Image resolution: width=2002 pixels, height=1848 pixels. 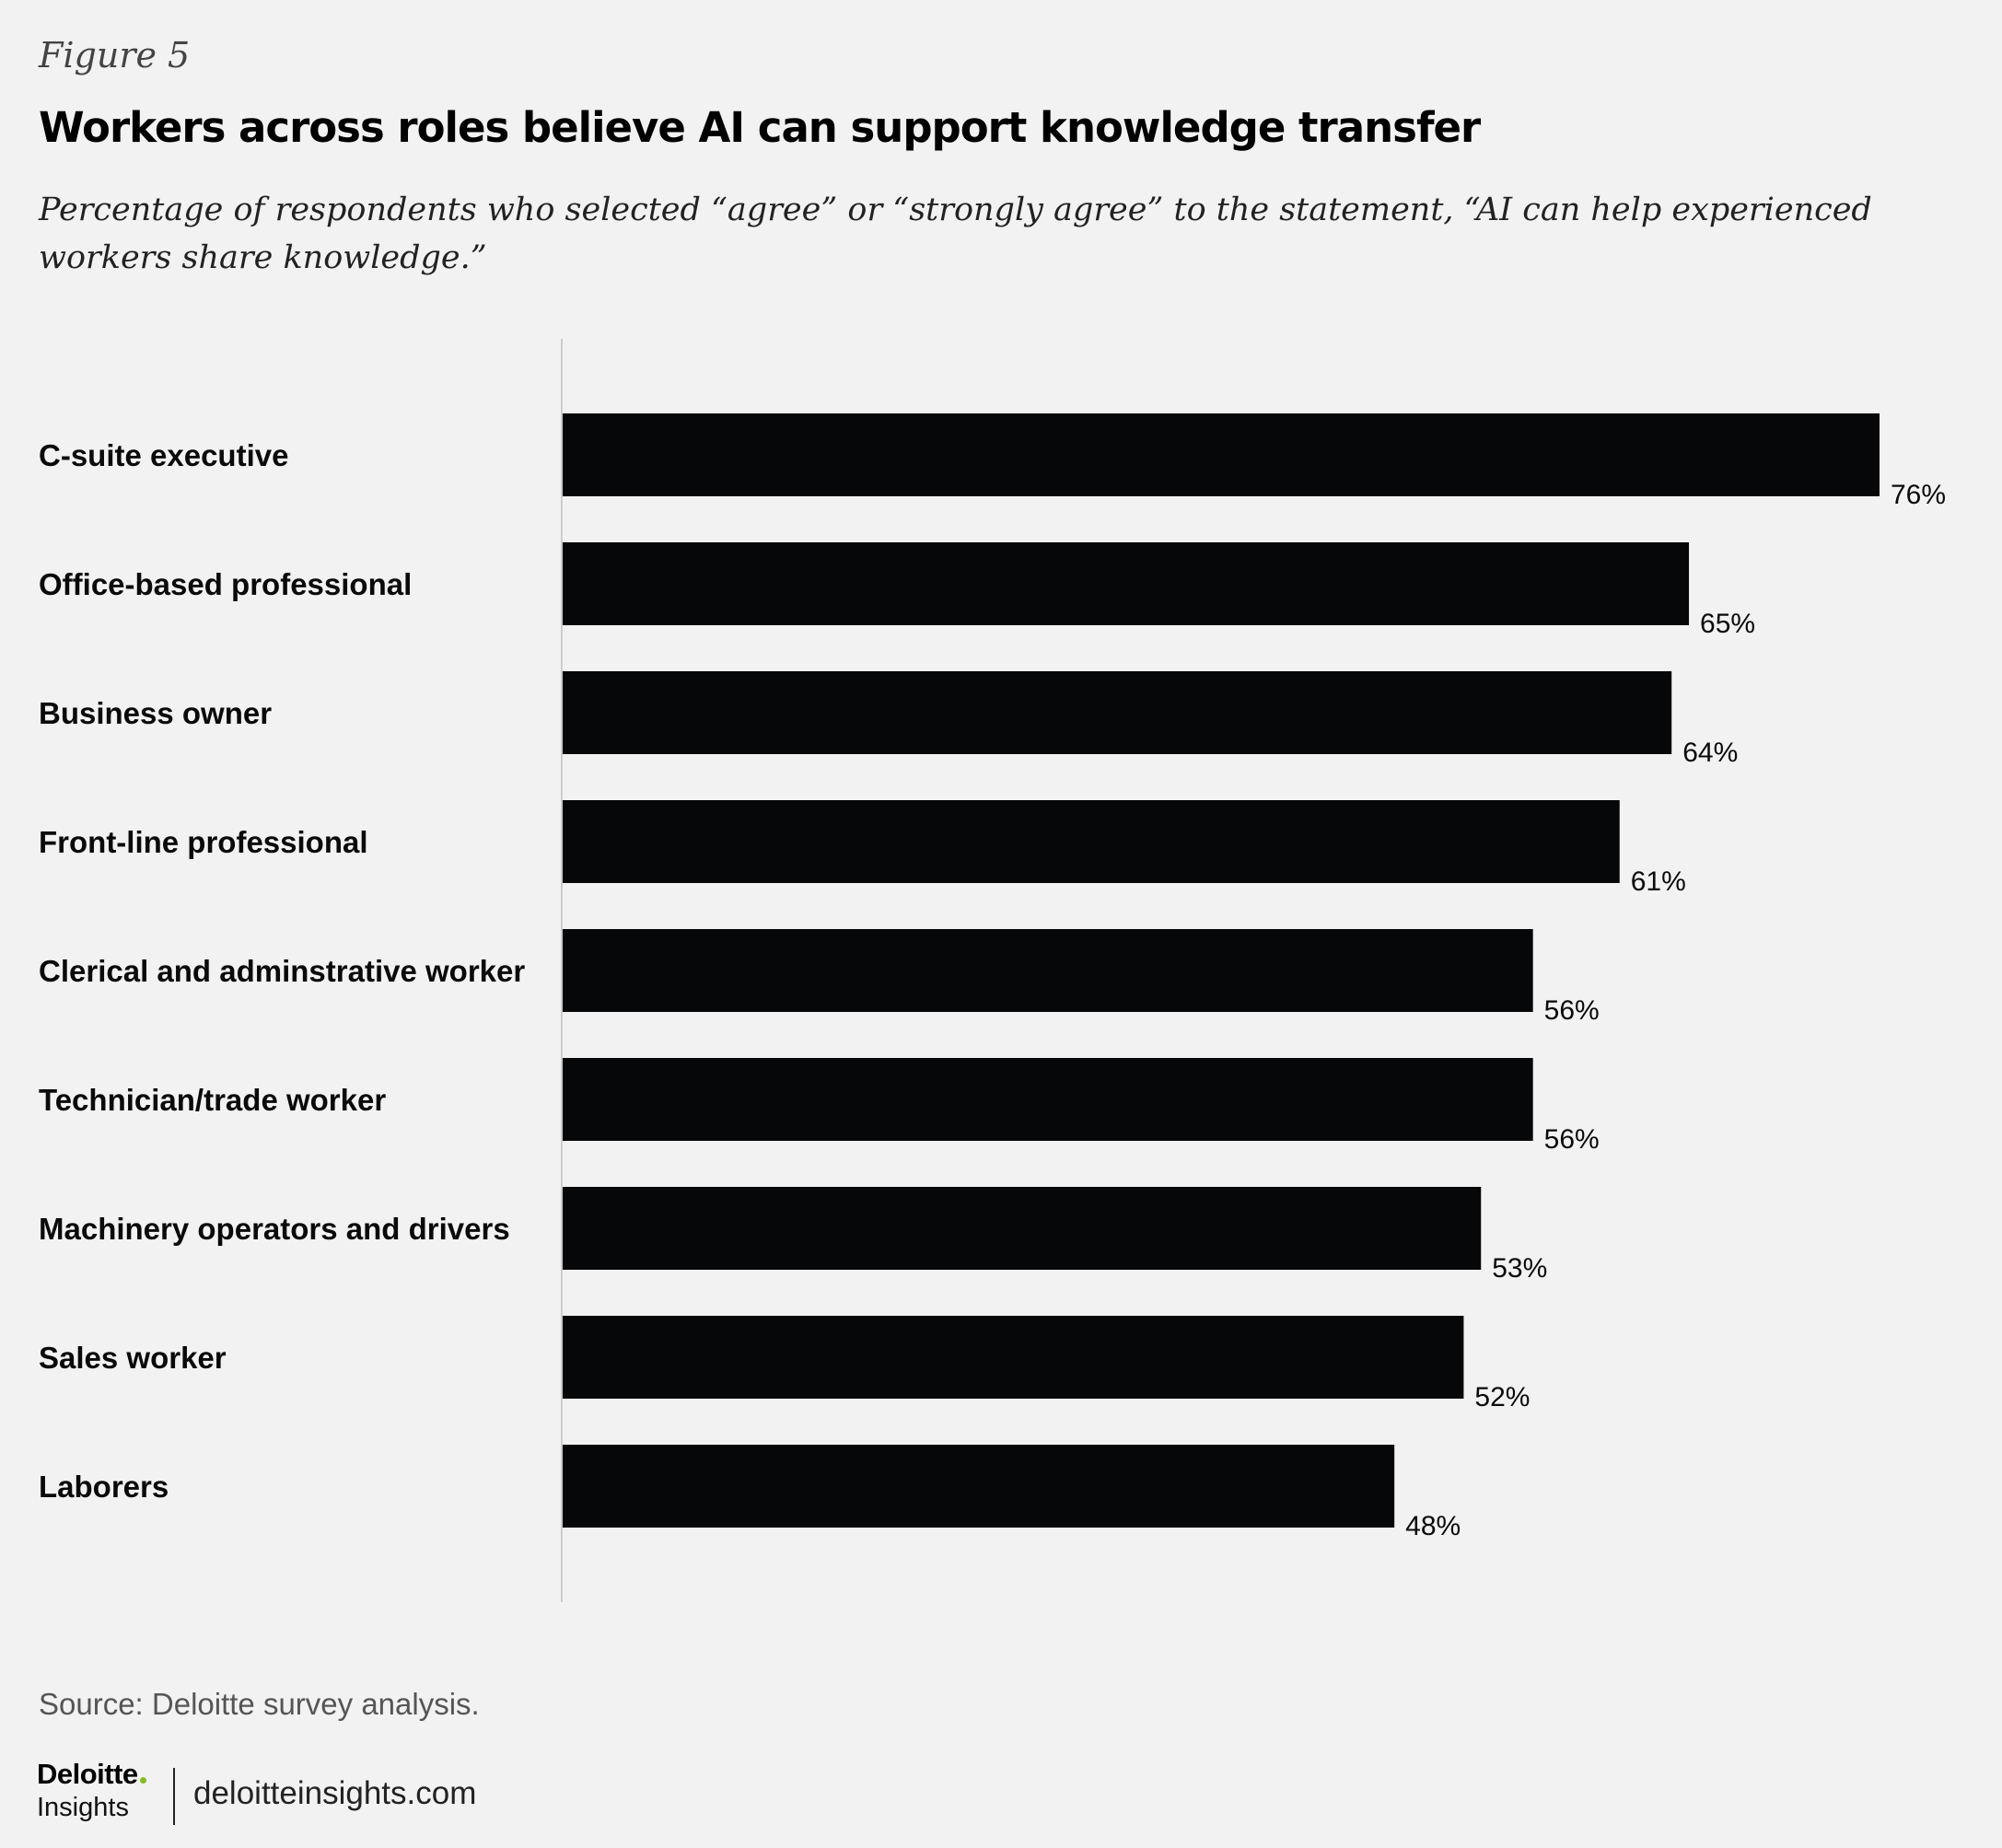 What do you see at coordinates (1519, 1269) in the screenshot?
I see `data-label: 53%` at bounding box center [1519, 1269].